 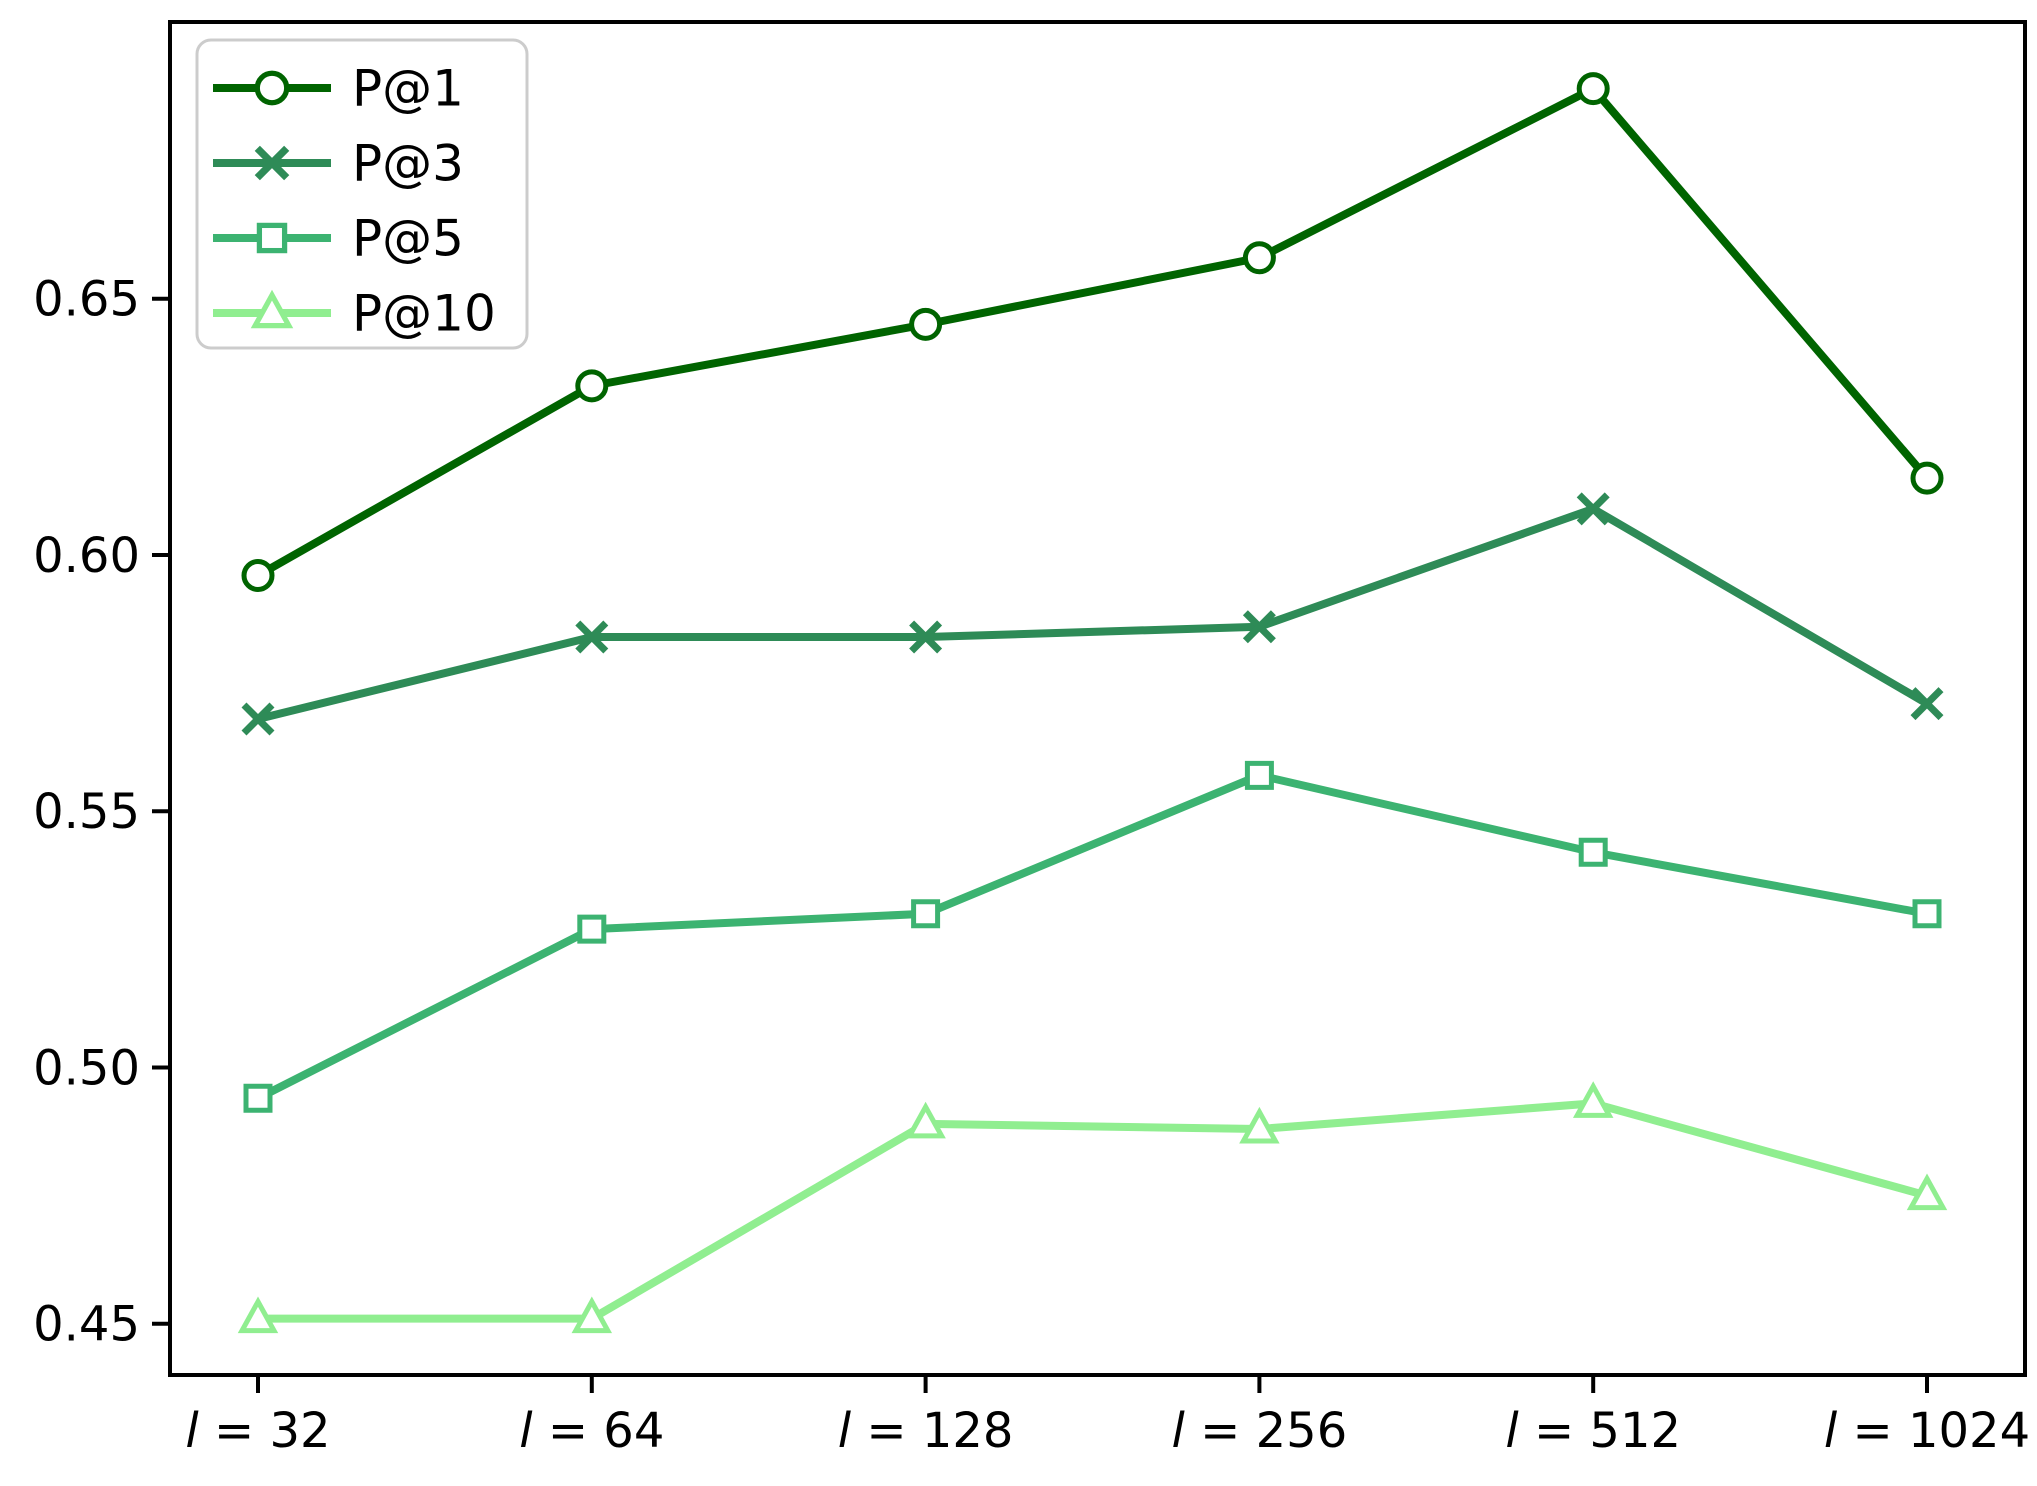 What do you see at coordinates (1593, 1431) in the screenshot?
I see `x-tick-label: l = 512` at bounding box center [1593, 1431].